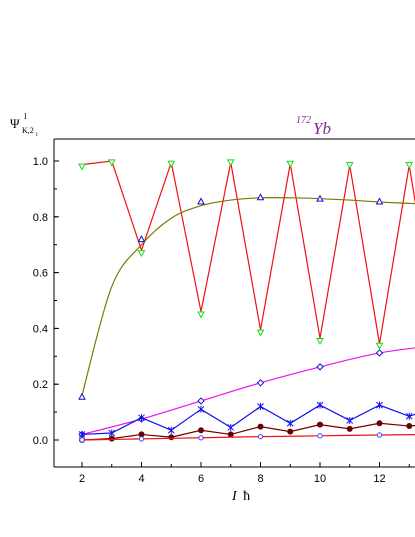  Describe the element at coordinates (40, 274) in the screenshot. I see `y-tick-label: 0.6` at that location.